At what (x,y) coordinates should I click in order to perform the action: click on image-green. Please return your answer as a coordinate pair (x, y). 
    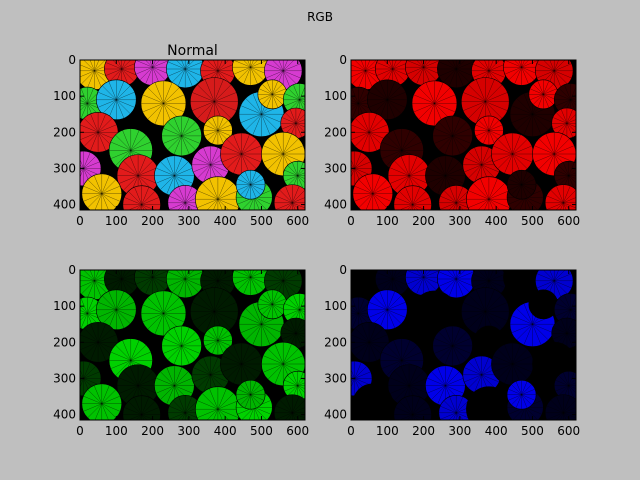
    Looking at the image, I should click on (192, 345).